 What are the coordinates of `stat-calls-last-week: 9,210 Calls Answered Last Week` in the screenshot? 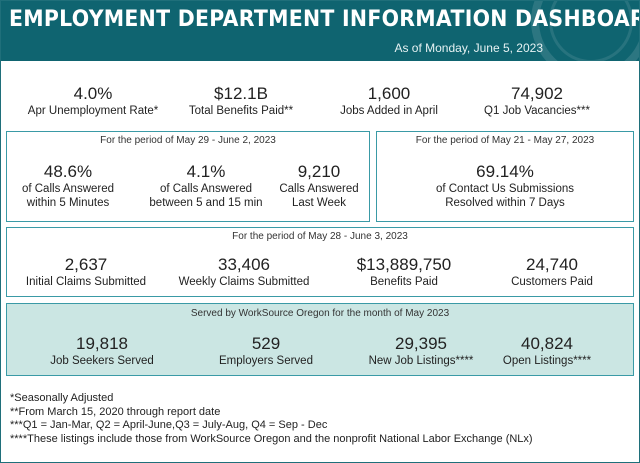 It's located at (319, 186).